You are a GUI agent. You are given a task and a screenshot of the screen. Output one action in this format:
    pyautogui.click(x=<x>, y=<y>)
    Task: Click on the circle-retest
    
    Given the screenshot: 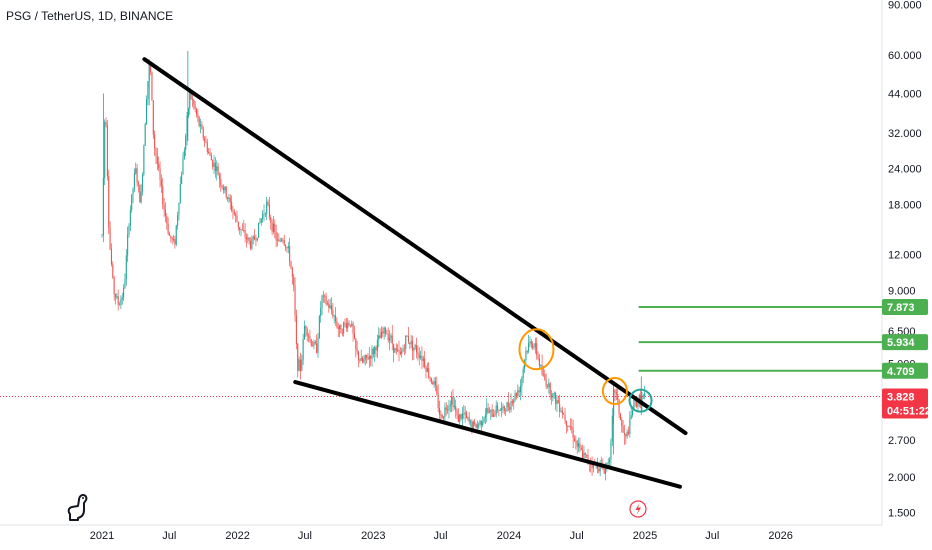 What is the action you would take?
    pyautogui.click(x=640, y=400)
    